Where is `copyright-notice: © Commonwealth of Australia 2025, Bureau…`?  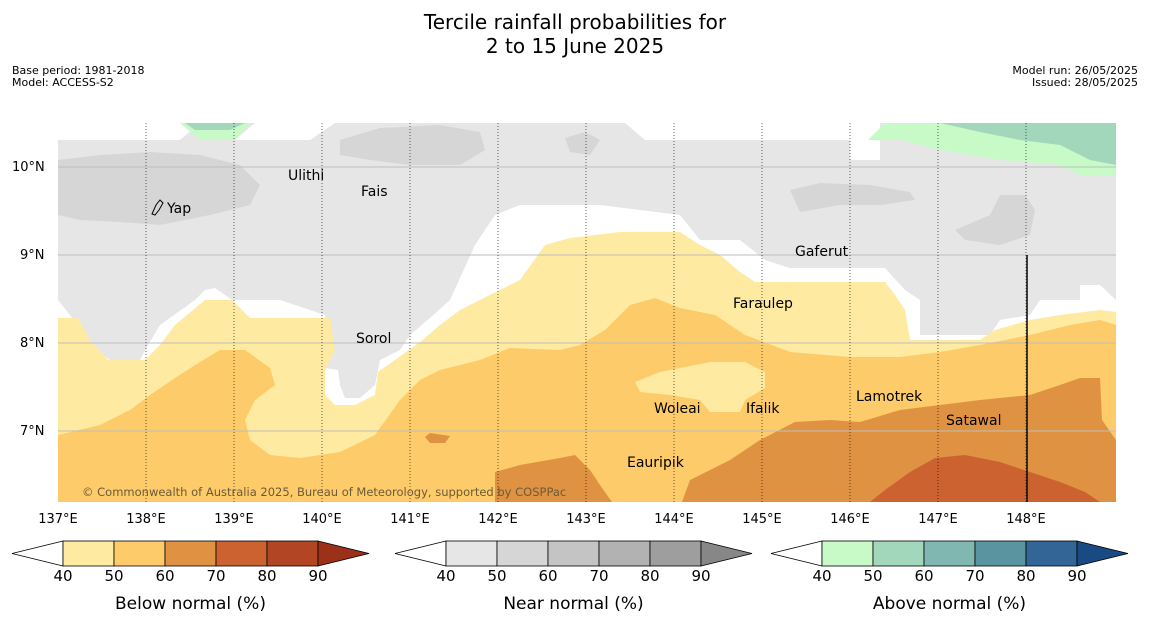
copyright-notice: © Commonwealth of Australia 2025, Bureau… is located at coordinates (324, 492).